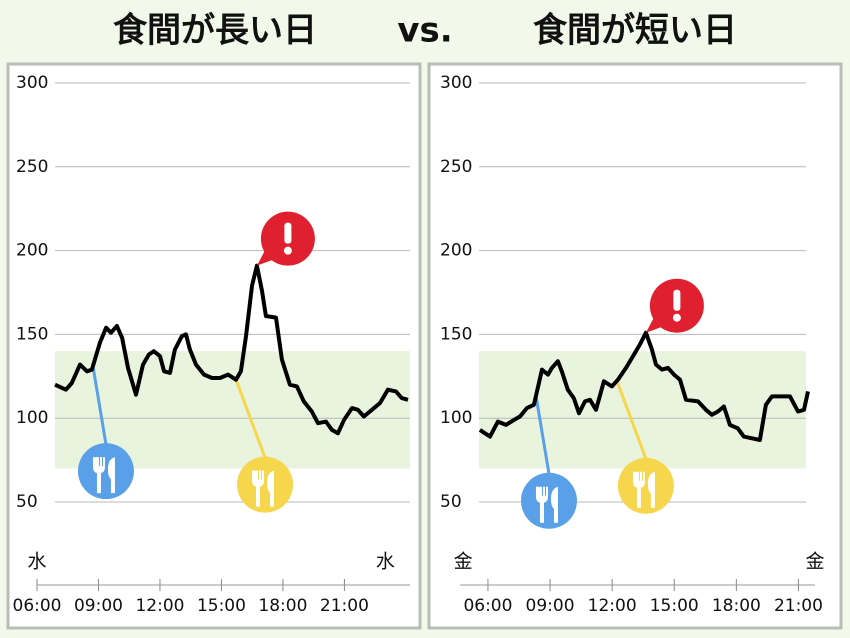 The image size is (850, 638). Describe the element at coordinates (635, 31) in the screenshot. I see `title-right: 食間が短い日` at that location.